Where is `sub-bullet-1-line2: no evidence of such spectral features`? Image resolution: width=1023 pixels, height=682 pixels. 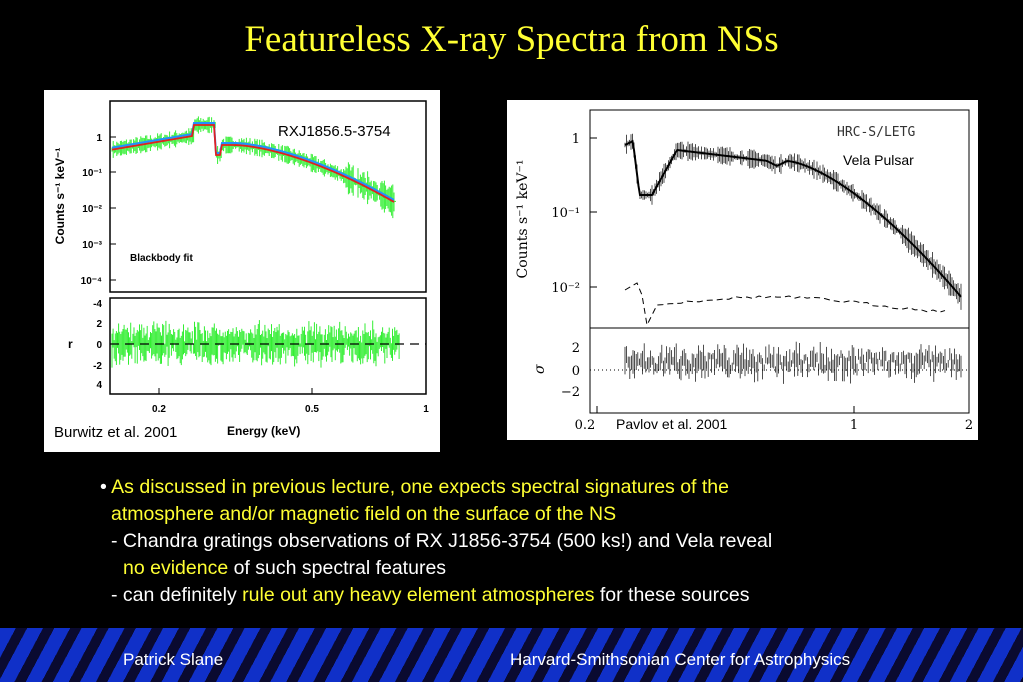
sub-bullet-1-line2: no evidence of such spectral features is located at coordinates (540, 568).